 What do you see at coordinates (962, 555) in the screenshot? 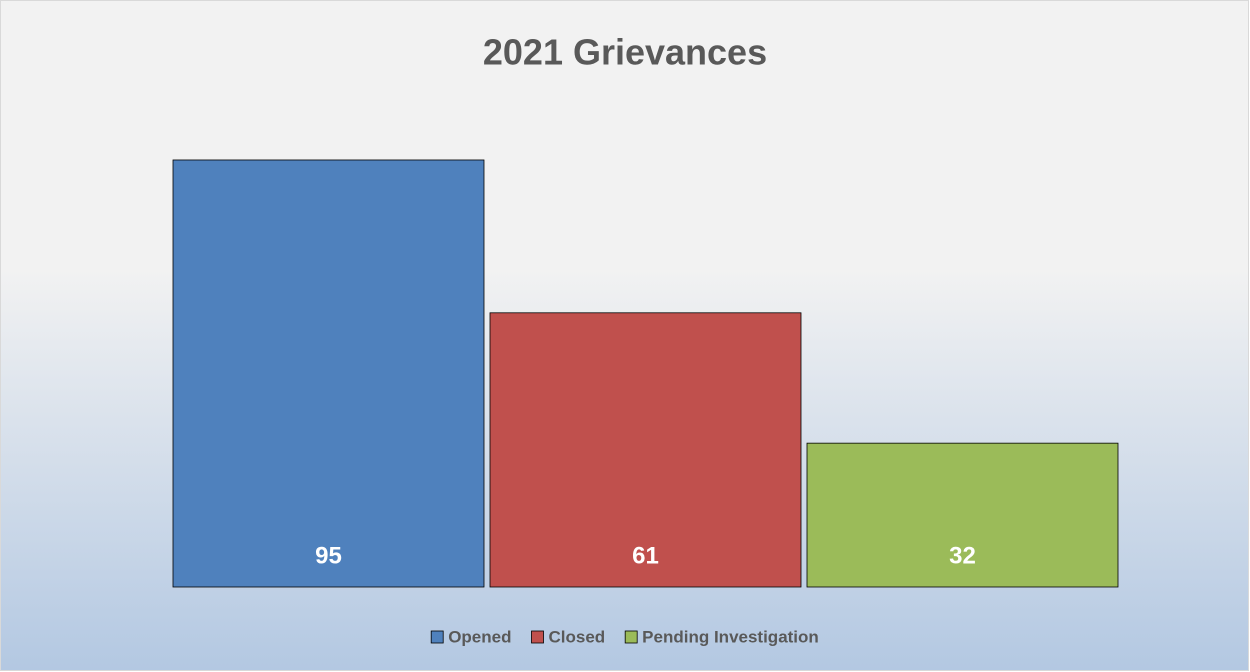
I see `data-label: 32` at bounding box center [962, 555].